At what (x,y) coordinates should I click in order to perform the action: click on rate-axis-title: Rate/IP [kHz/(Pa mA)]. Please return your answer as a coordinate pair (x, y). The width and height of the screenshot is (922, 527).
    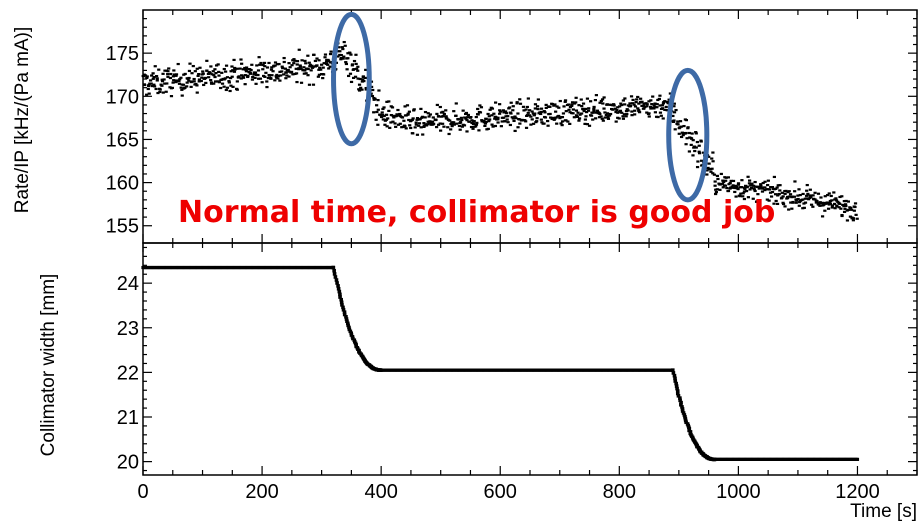
    Looking at the image, I should click on (22, 120).